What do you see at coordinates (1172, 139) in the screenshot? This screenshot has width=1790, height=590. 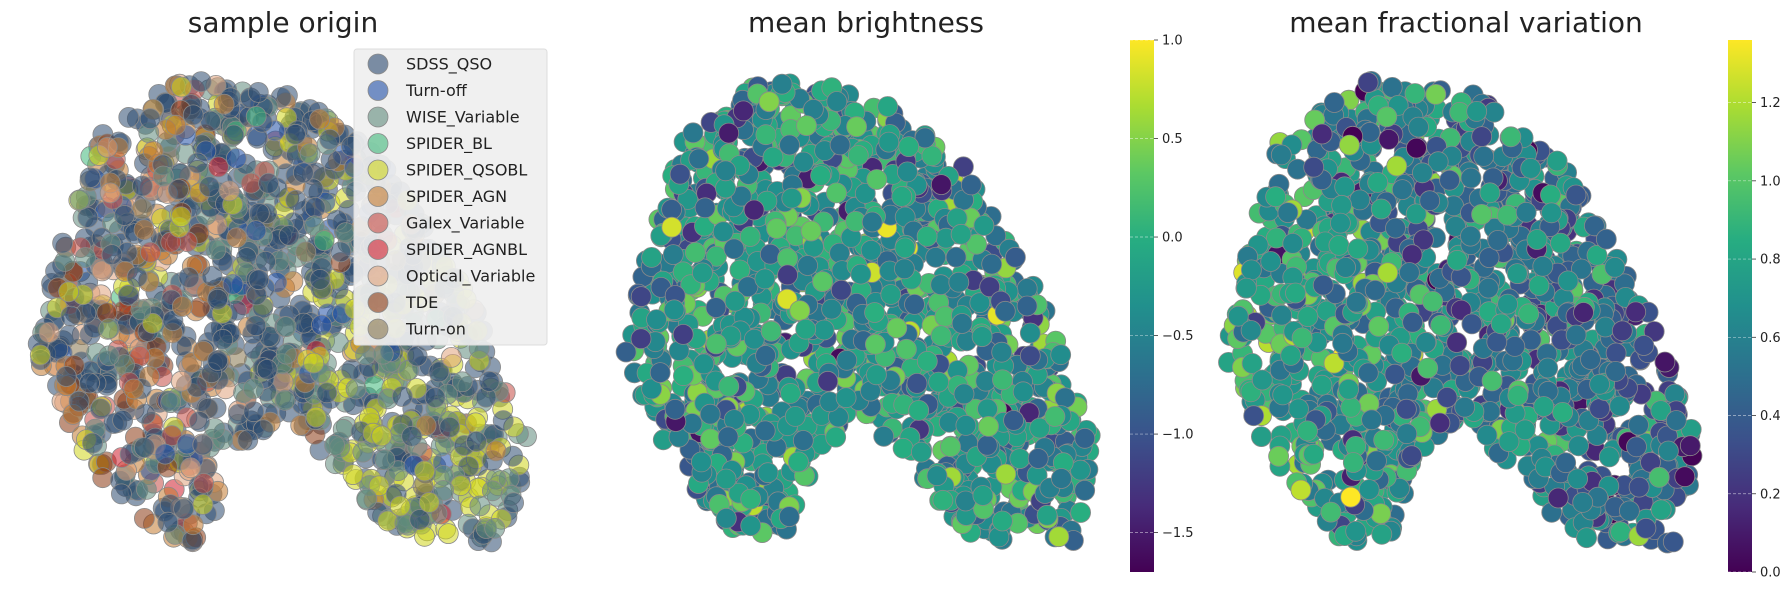 I see `colorbar-tick-label: 0.5` at bounding box center [1172, 139].